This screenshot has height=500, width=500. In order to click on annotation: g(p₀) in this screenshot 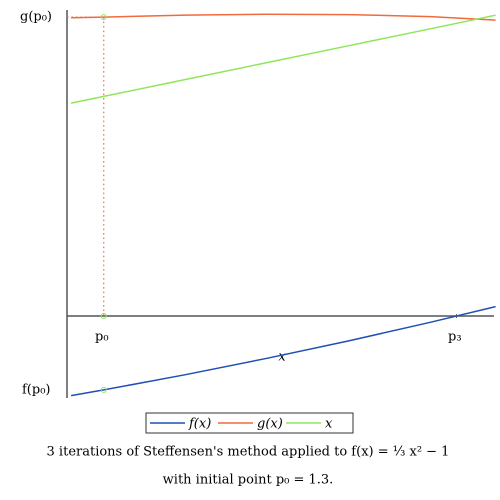, I will do `click(36, 17)`.